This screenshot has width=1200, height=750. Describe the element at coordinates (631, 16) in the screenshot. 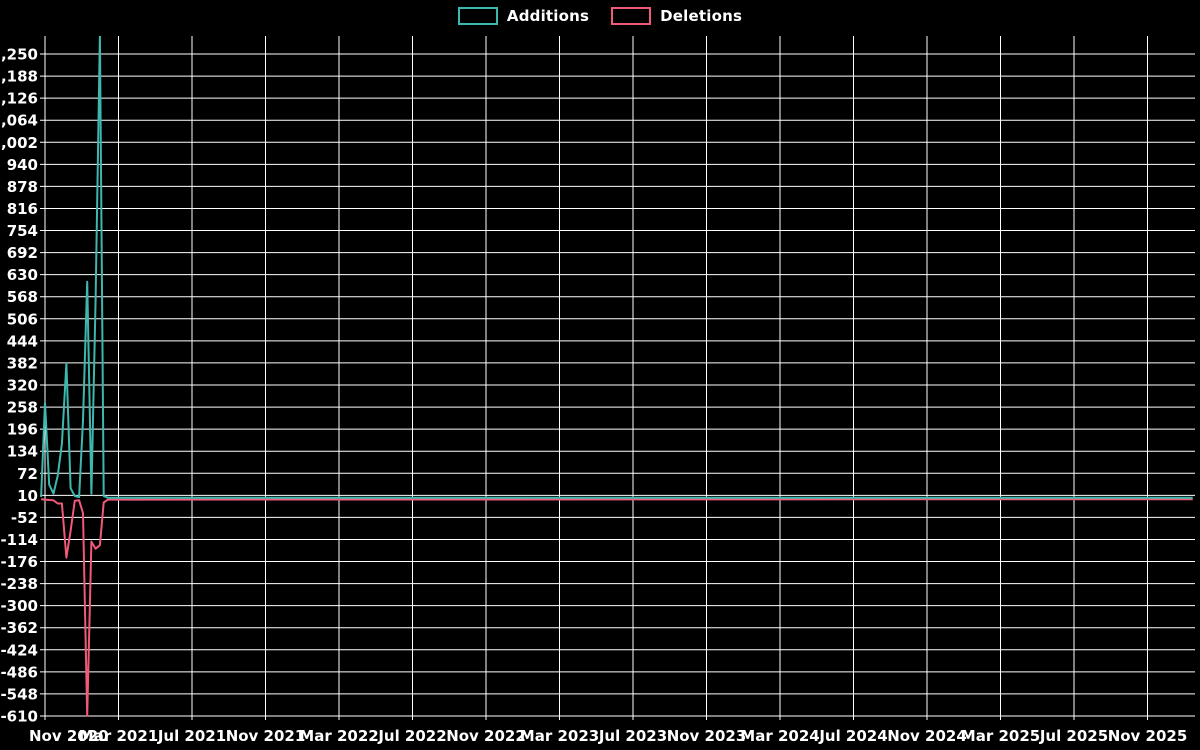

I see `deletions-swatch-icon` at that location.